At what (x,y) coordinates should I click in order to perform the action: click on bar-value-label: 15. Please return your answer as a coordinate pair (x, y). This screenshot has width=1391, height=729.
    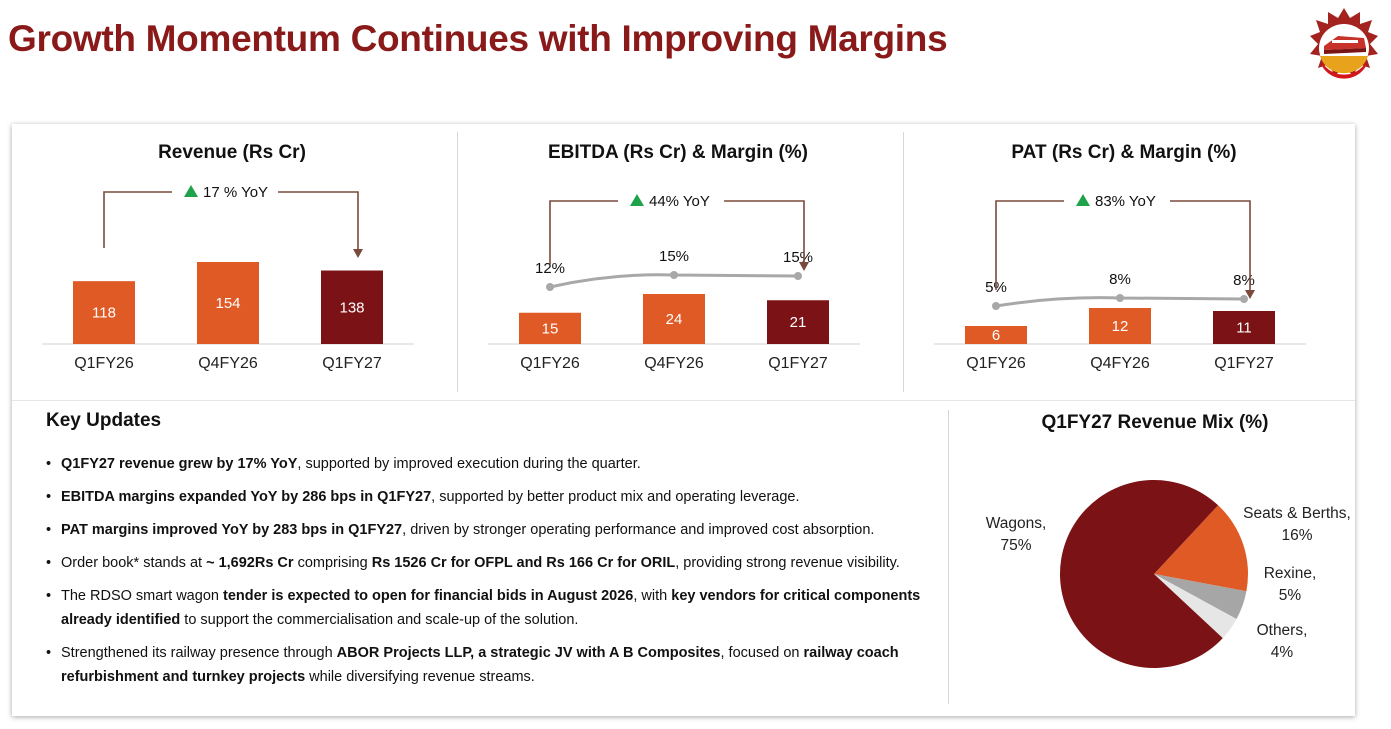
    Looking at the image, I should click on (550, 328).